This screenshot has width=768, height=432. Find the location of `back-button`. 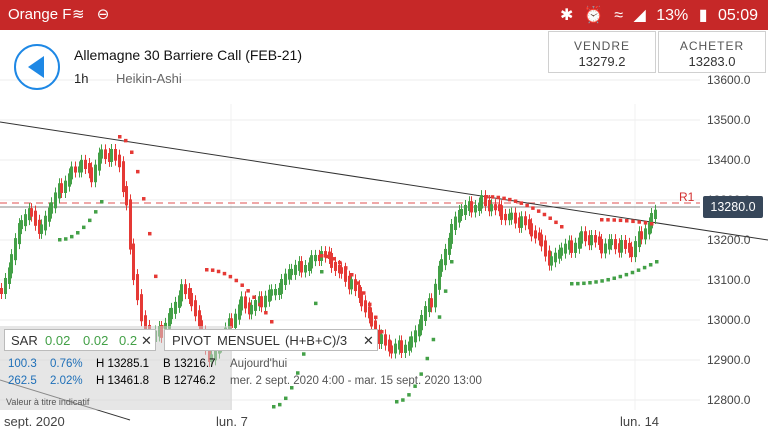

back-button is located at coordinates (37, 67).